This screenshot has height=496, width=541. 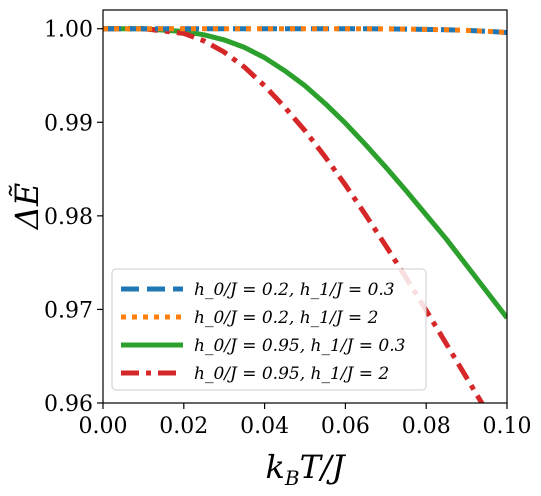 I want to click on y-tick-label: 0.96, so click(x=68, y=404).